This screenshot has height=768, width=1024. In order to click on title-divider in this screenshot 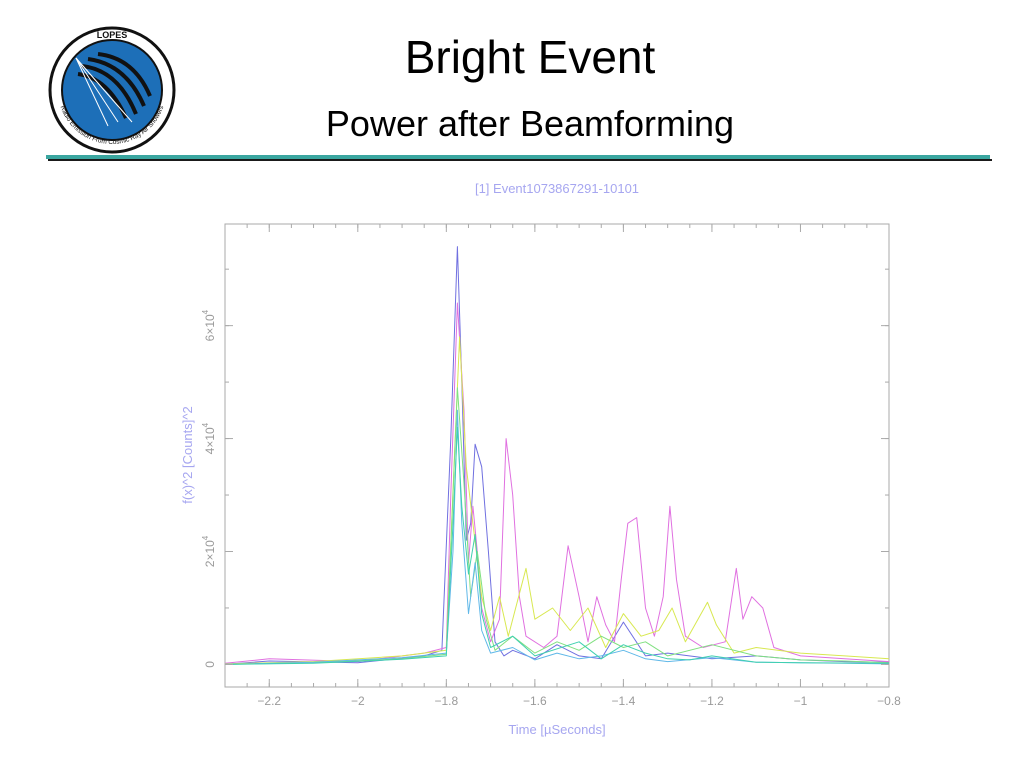, I will do `click(518, 157)`.